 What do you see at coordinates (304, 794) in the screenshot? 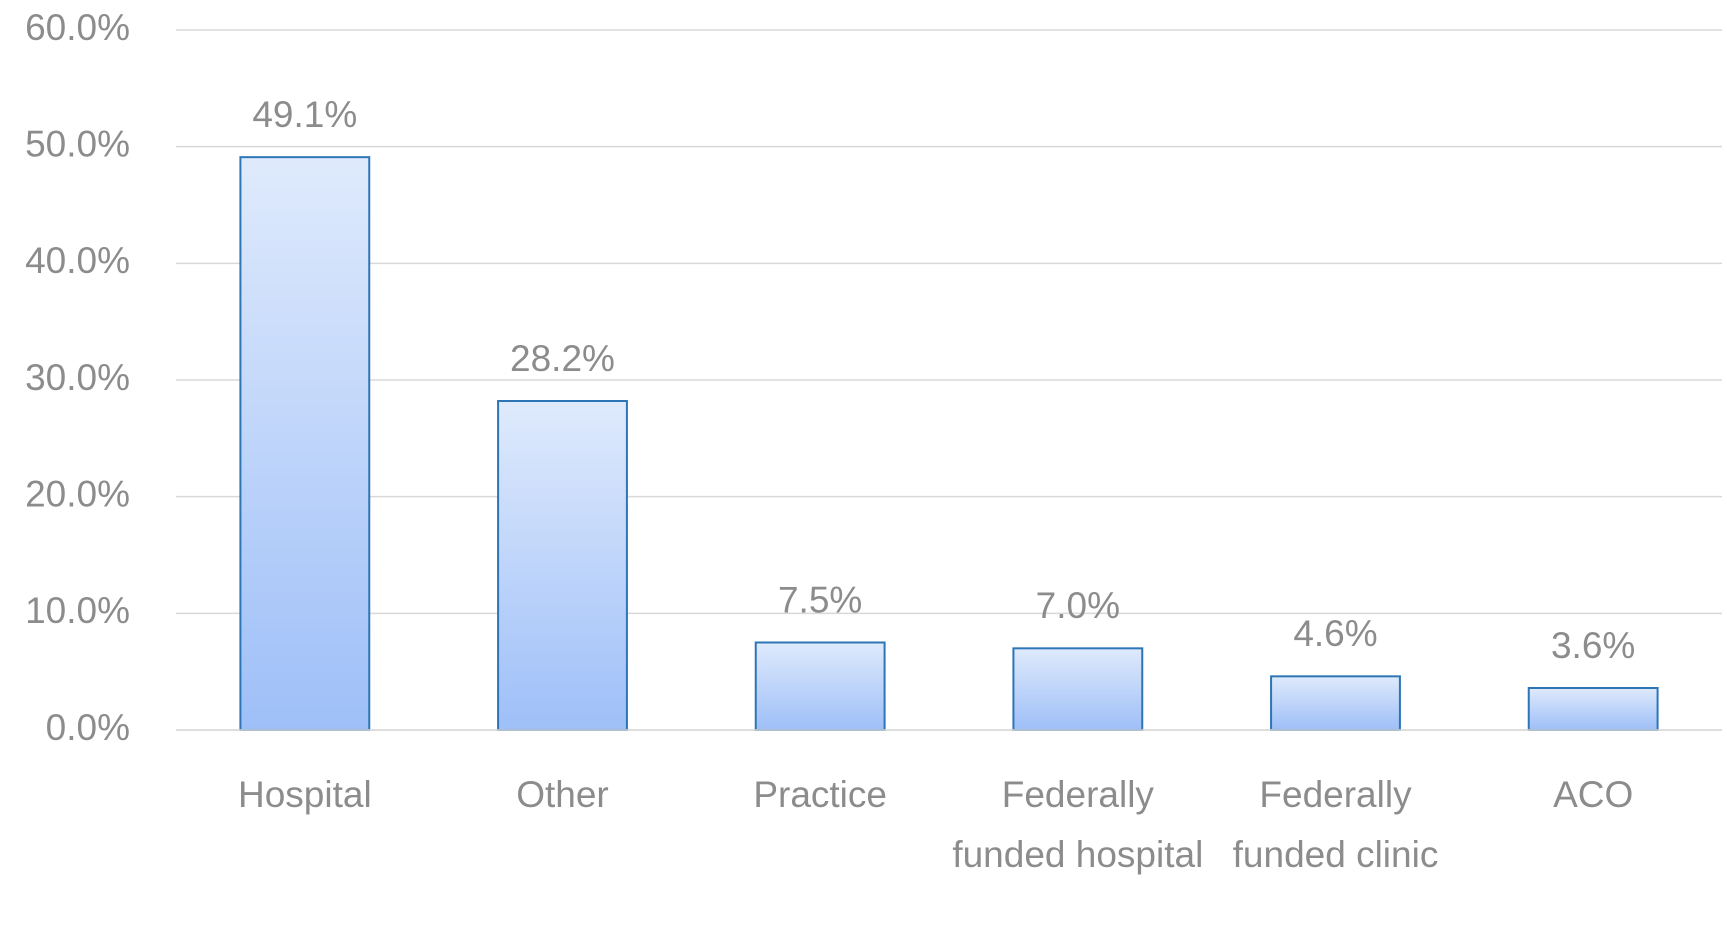
I see `x-tick-label: Hospital` at bounding box center [304, 794].